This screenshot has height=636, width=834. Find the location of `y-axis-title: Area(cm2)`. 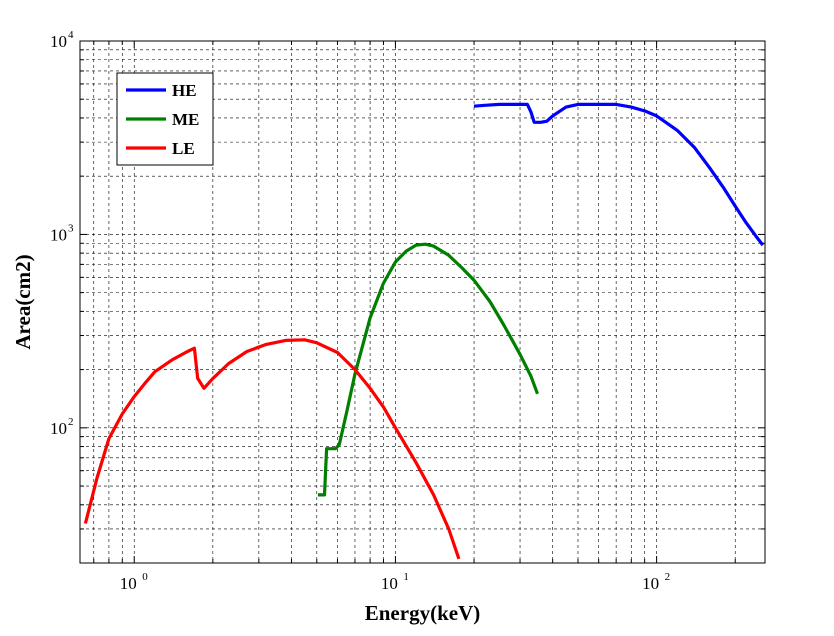

y-axis-title: Area(cm2) is located at coordinates (23, 301).